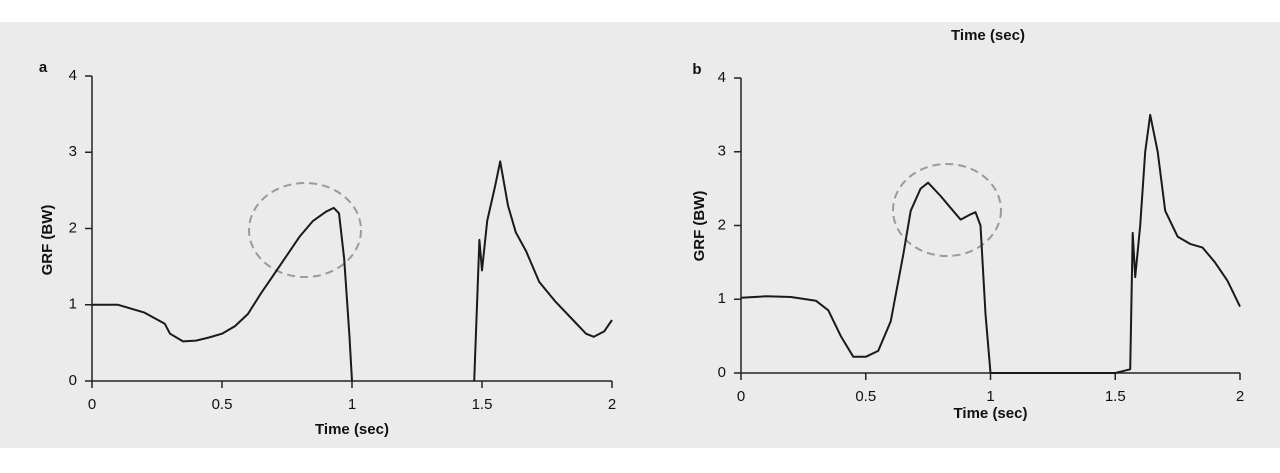  Describe the element at coordinates (43, 67) in the screenshot. I see `panel-label: a` at that location.